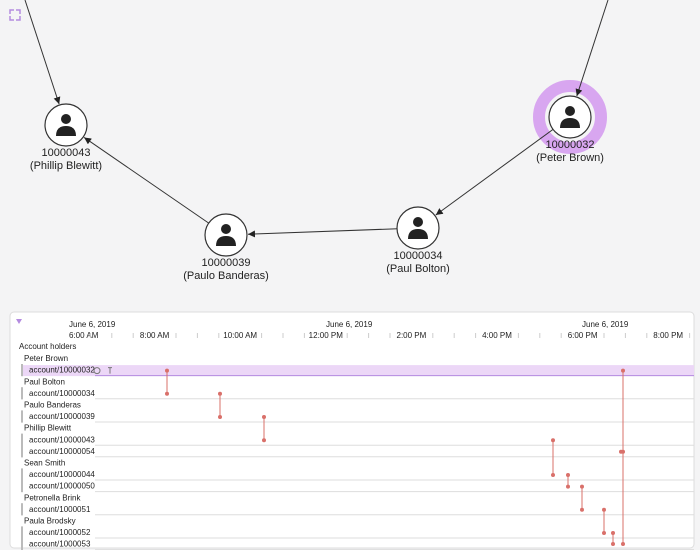  I want to click on node-id: 10000043, so click(66, 153).